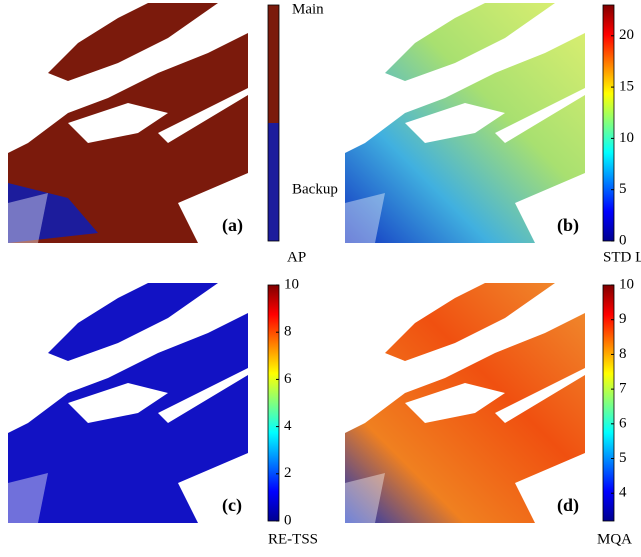  Describe the element at coordinates (623, 389) in the screenshot. I see `colorbar-tick-label: 7` at that location.